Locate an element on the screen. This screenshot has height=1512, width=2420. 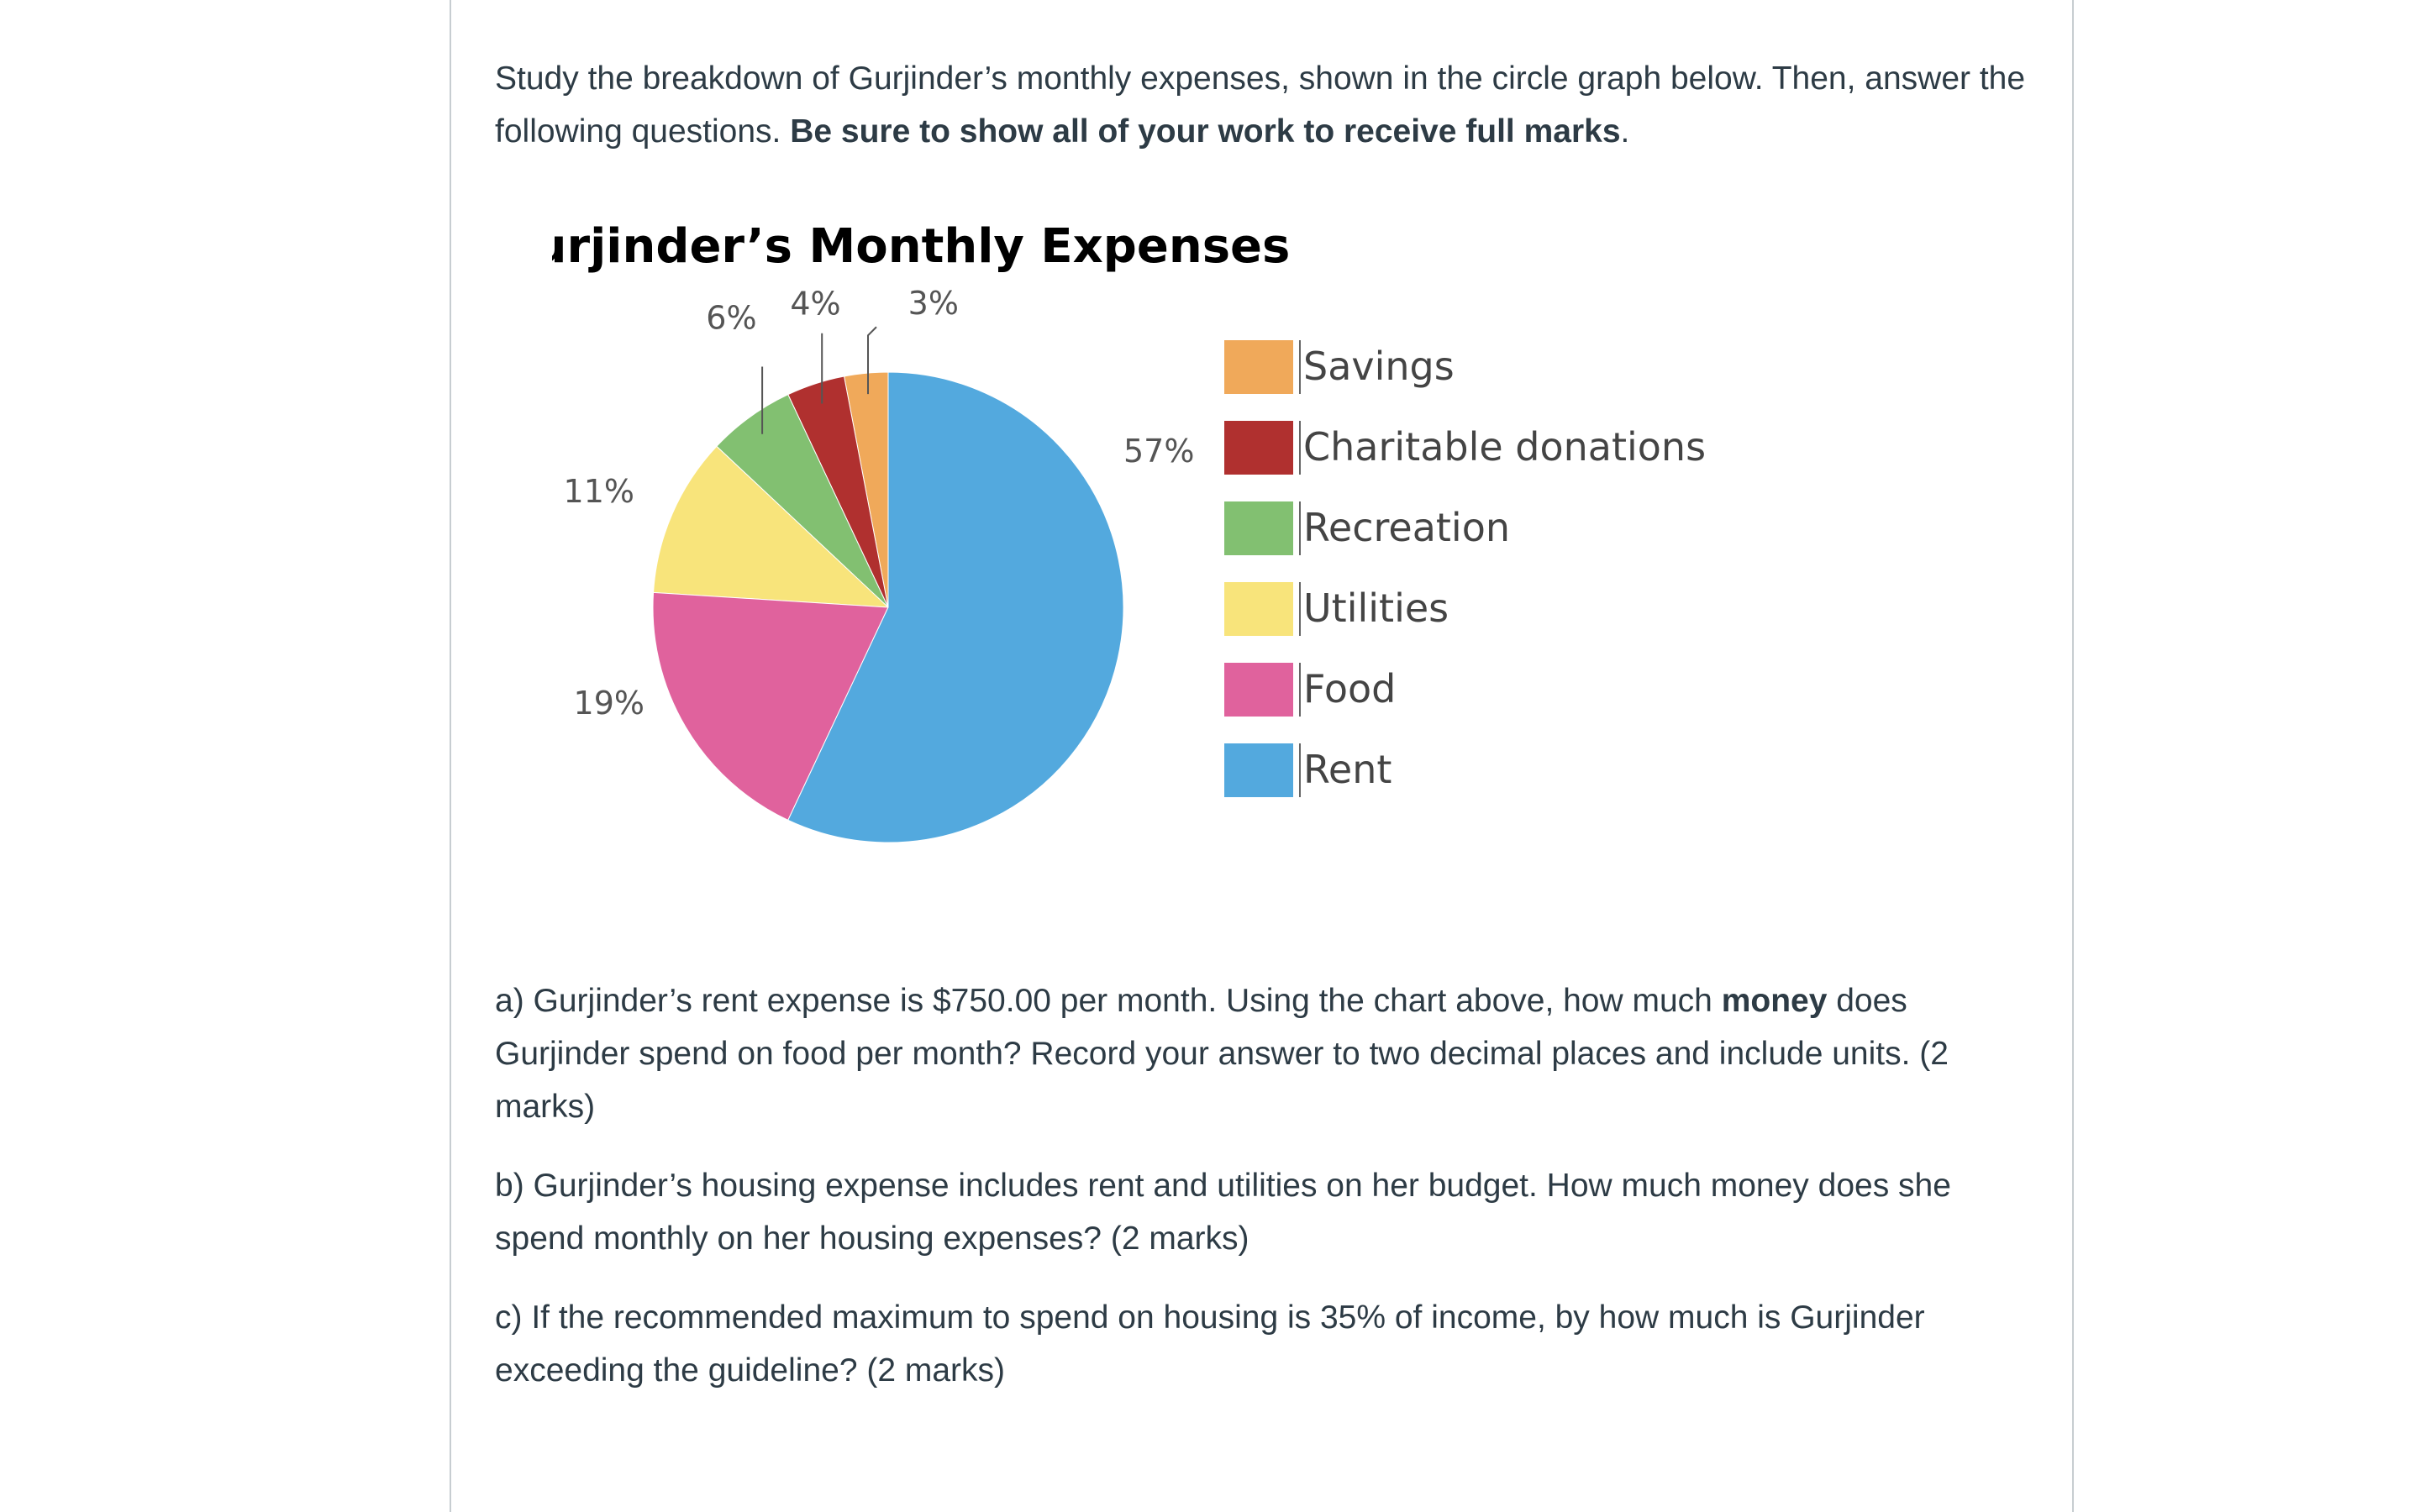
legend-swatch-charitable-donations is located at coordinates (1258, 448).